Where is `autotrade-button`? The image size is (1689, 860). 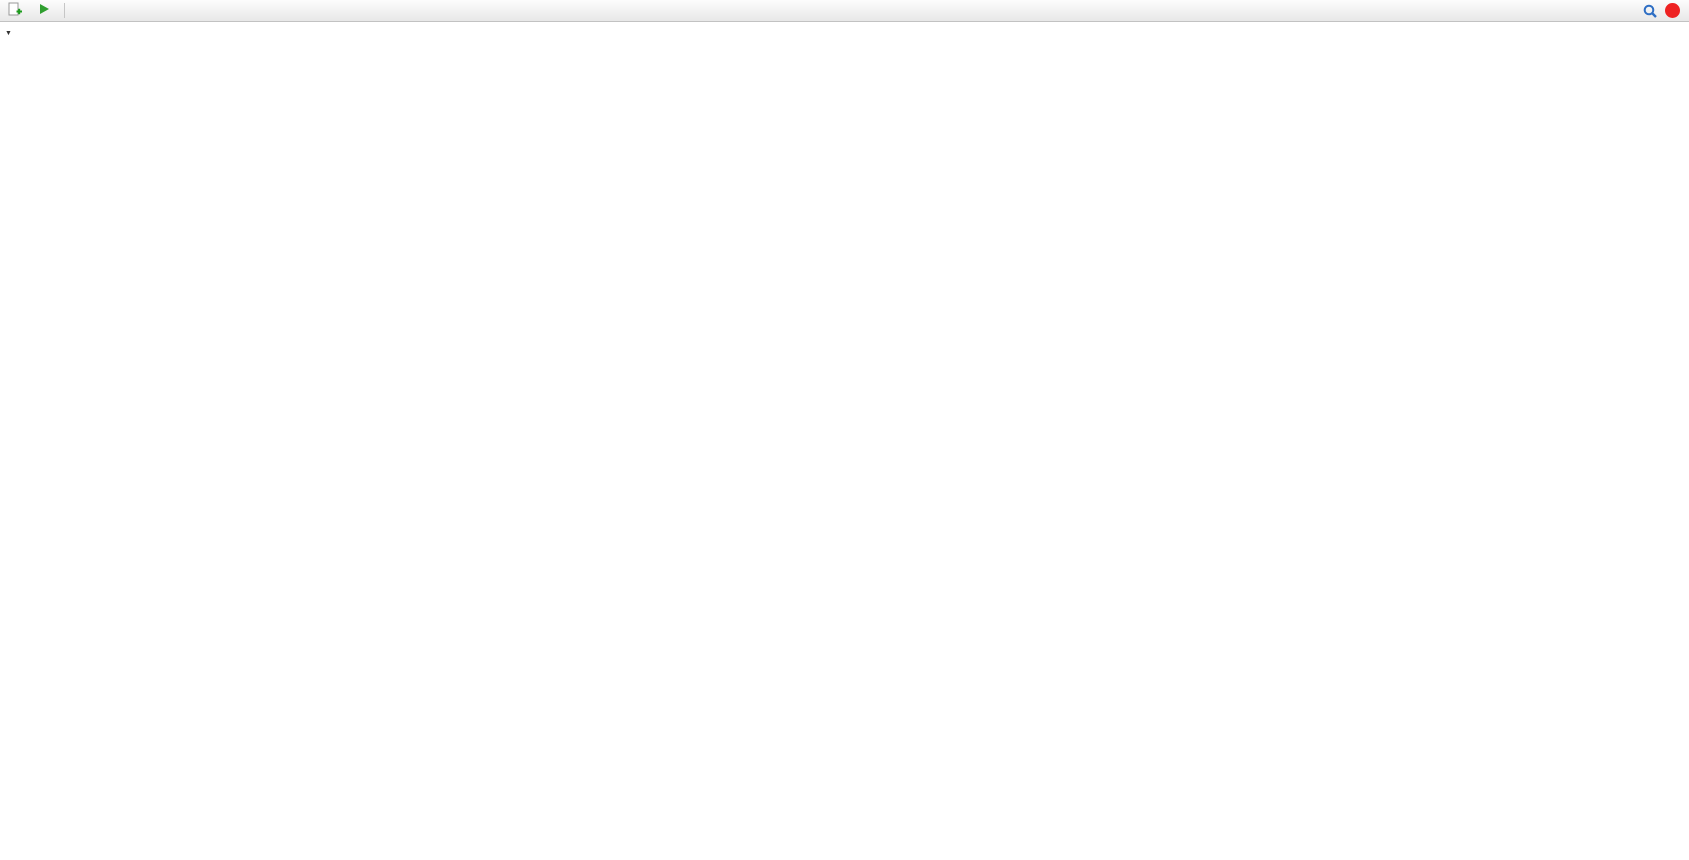
autotrade-button is located at coordinates (45, 11).